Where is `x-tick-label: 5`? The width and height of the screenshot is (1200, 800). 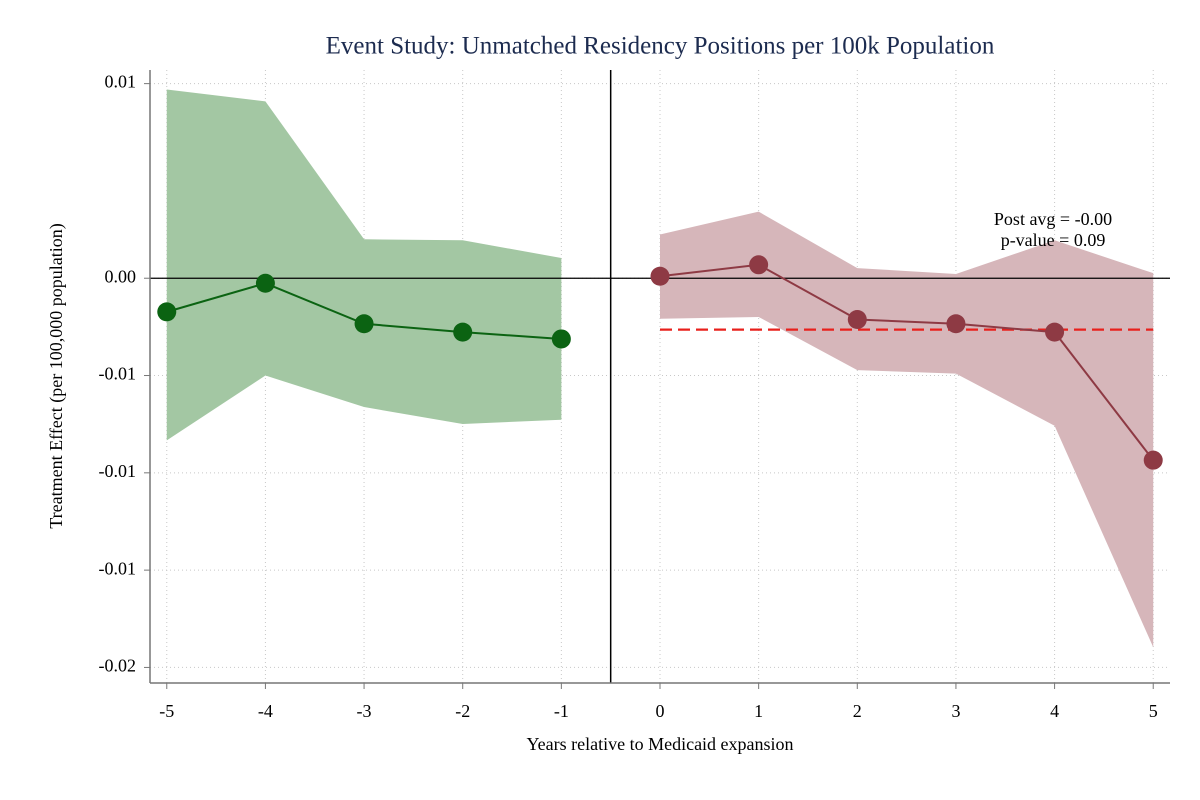
x-tick-label: 5 is located at coordinates (1153, 711).